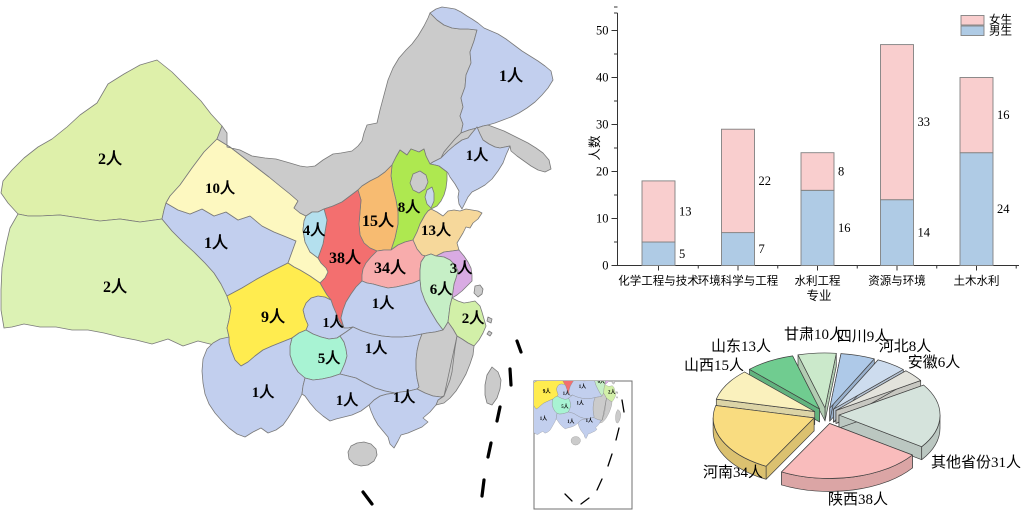 Image resolution: width=1024 pixels, height=528 pixels. What do you see at coordinates (330, 358) in the screenshot?
I see `svg-text: 5人` at bounding box center [330, 358].